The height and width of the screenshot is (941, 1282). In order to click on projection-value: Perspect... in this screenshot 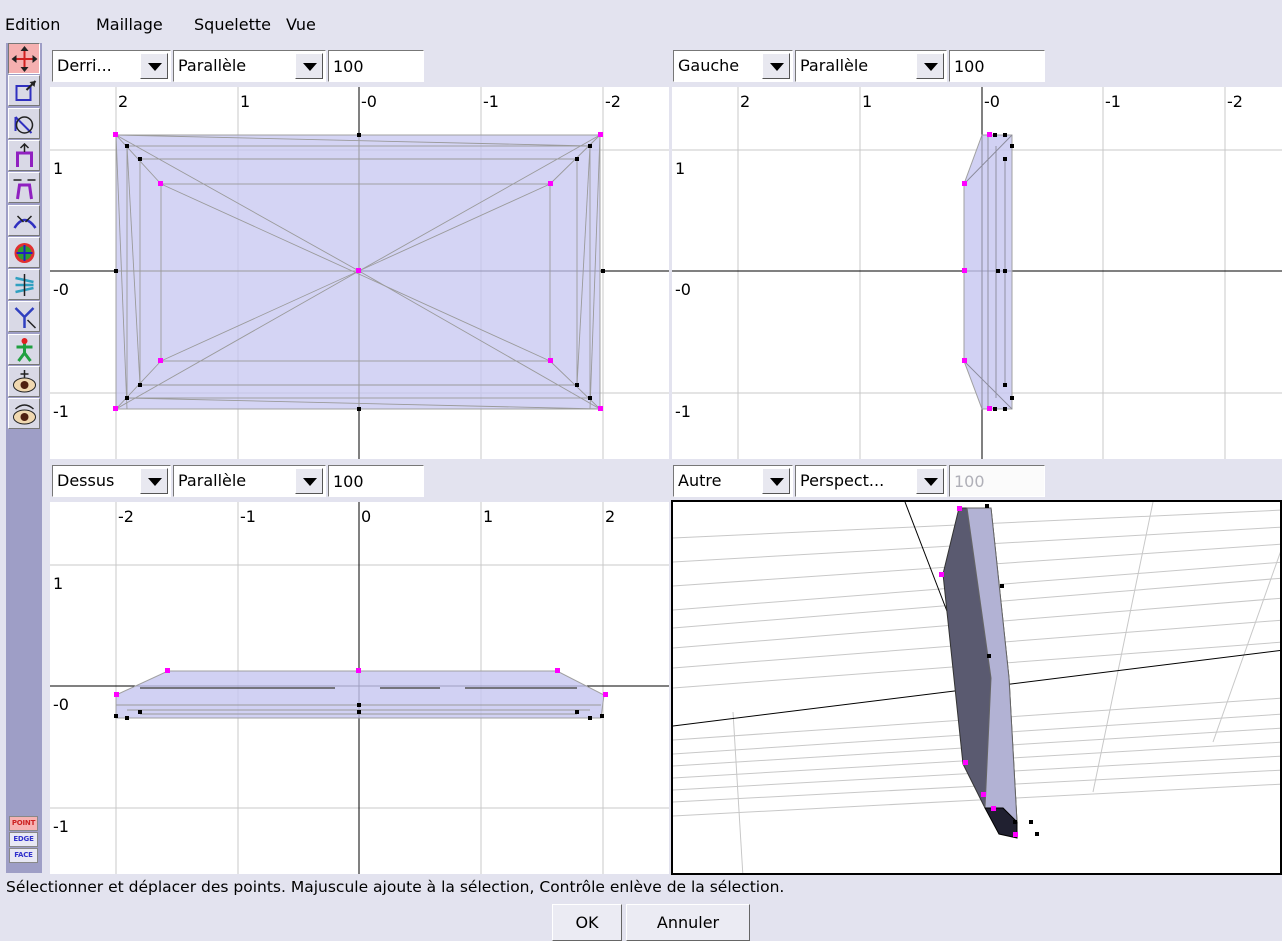, I will do `click(842, 480)`.